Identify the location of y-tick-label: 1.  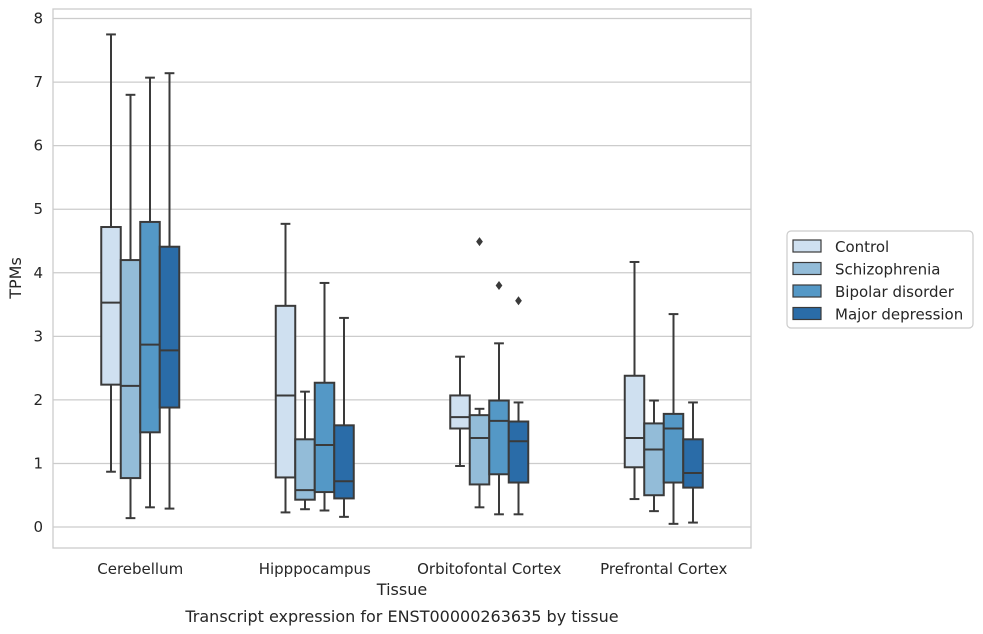
(38, 463).